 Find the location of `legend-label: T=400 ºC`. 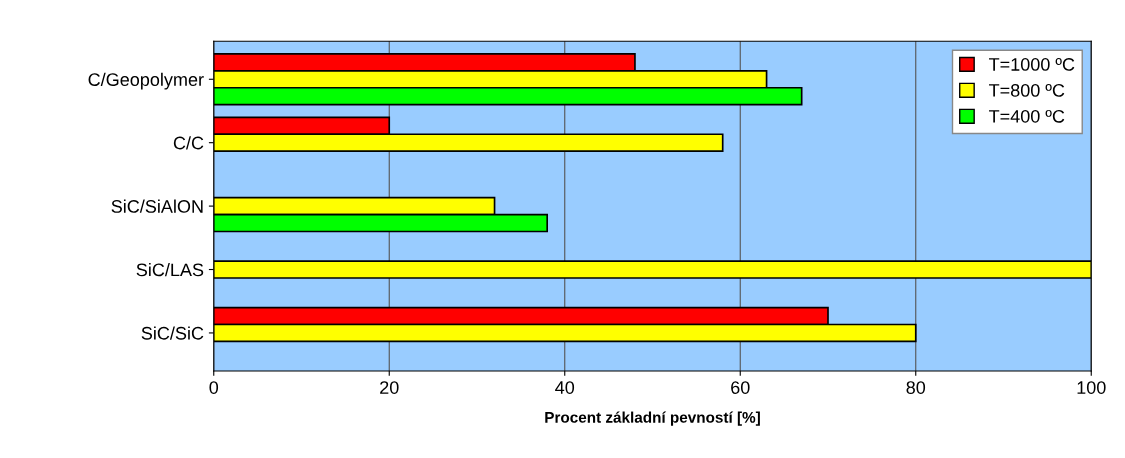

legend-label: T=400 ºC is located at coordinates (1027, 116).